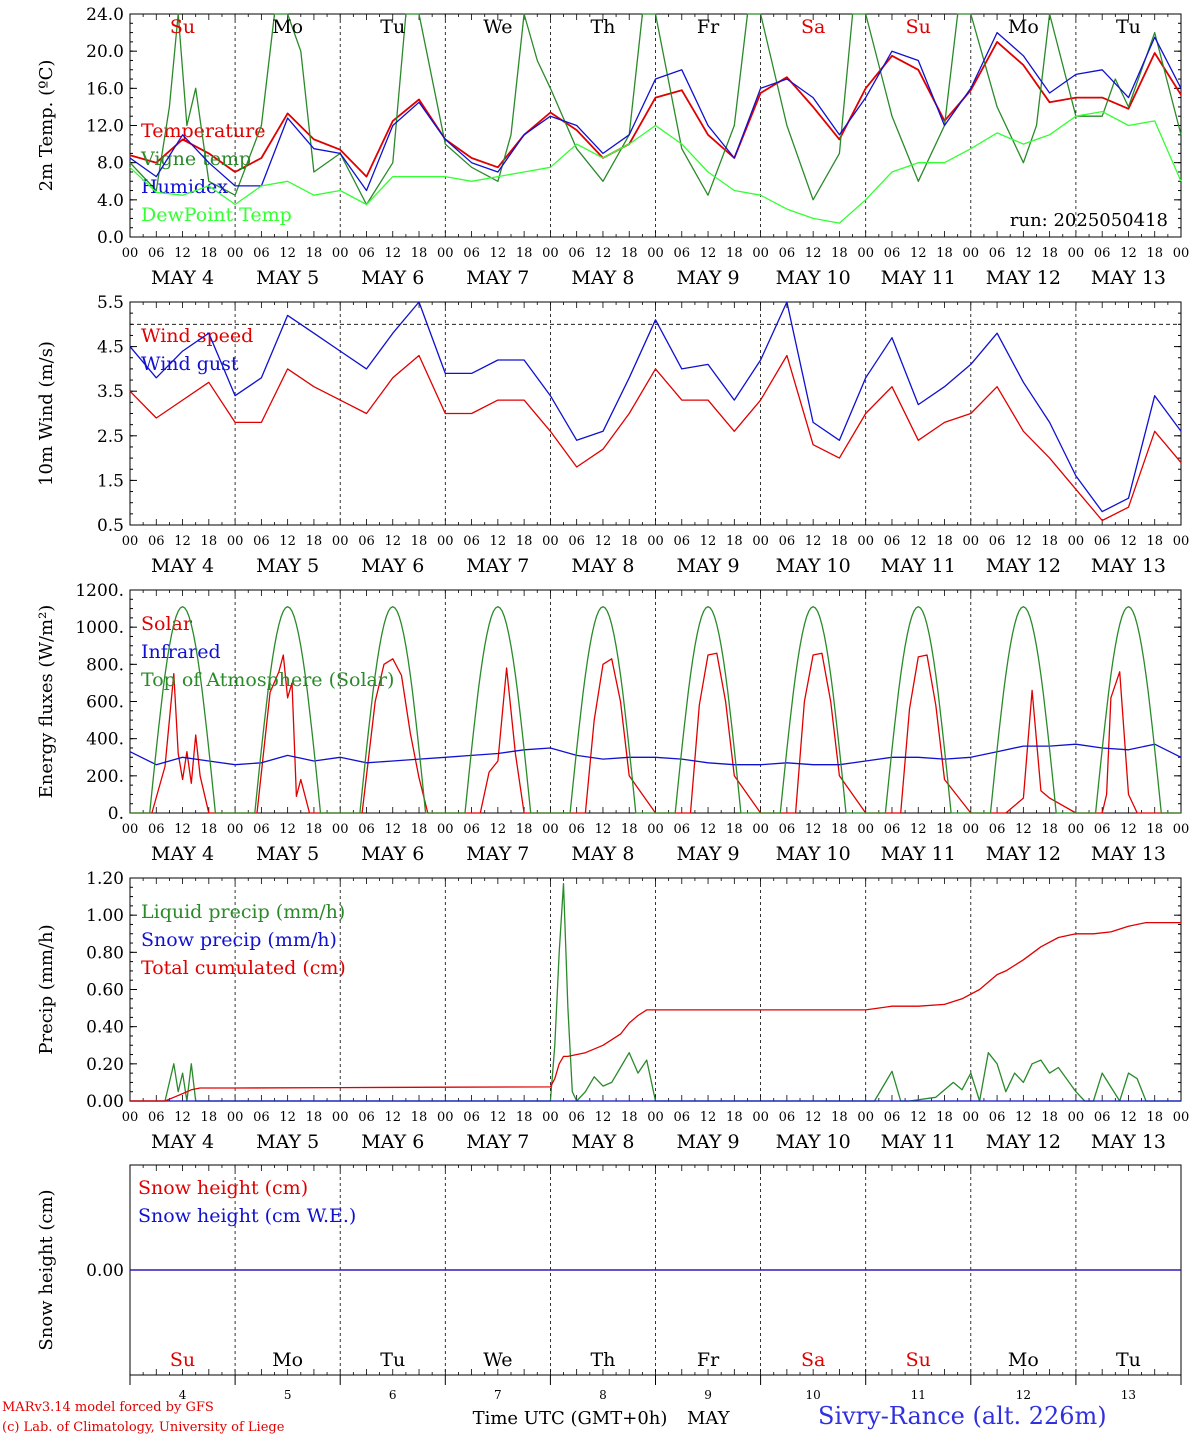 This screenshot has width=1194, height=1440. What do you see at coordinates (602, 1360) in the screenshot?
I see `weekday-label-bottom: Th` at bounding box center [602, 1360].